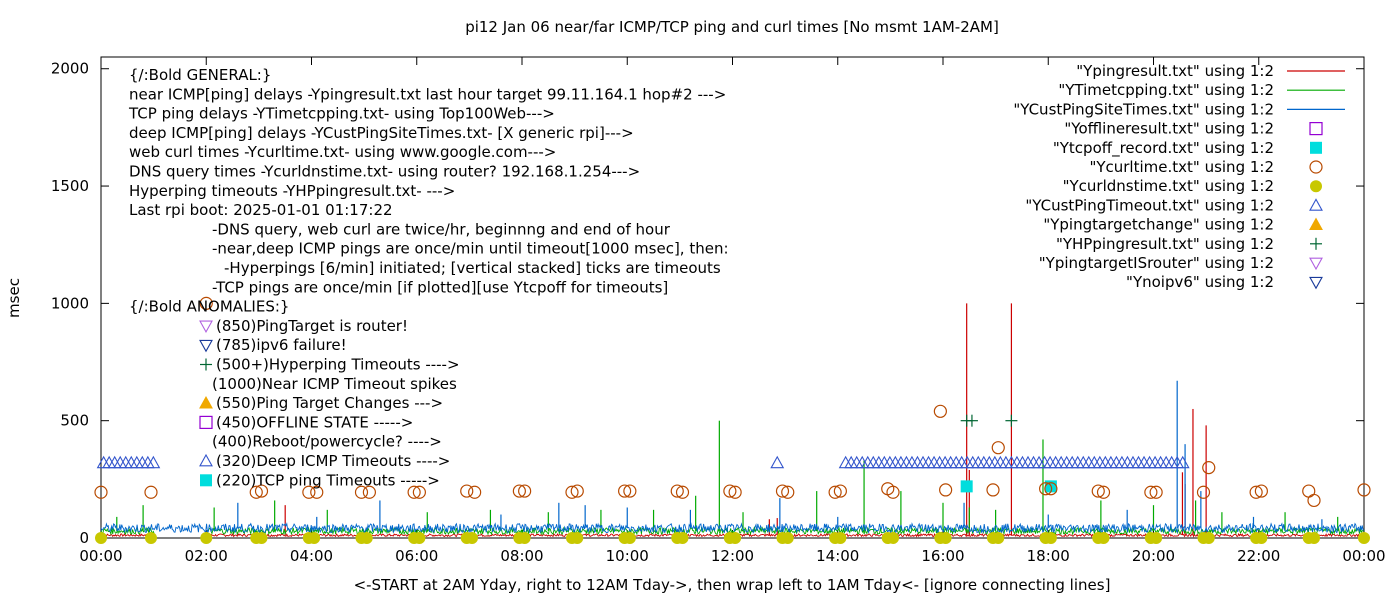  Describe the element at coordinates (1165, 244) in the screenshot. I see `legend-label: "YHPpingresult.txt" using 1:2` at that location.